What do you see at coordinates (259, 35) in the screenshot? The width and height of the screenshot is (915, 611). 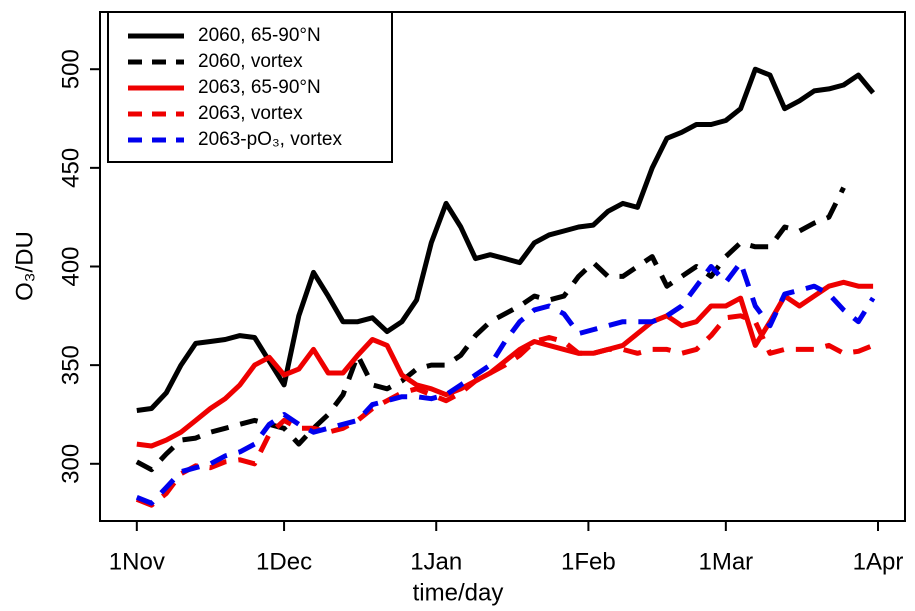 I see `legend-label: 2060, 65-90°N` at bounding box center [259, 35].